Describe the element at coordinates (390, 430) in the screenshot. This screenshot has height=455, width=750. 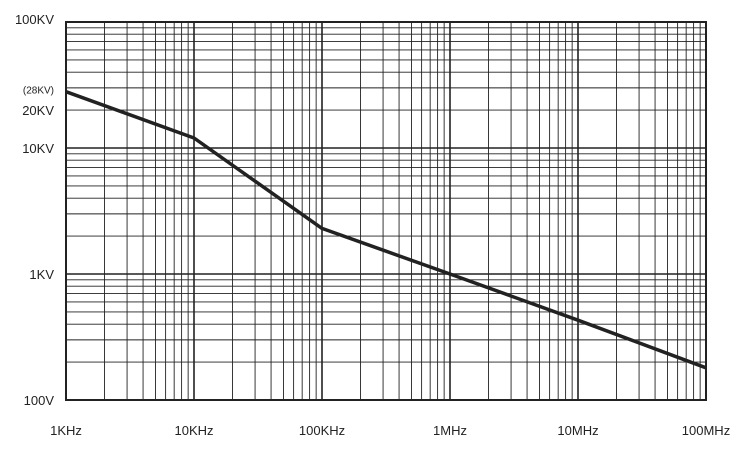
I see `x-axis-tick-labels: 1KHz 10KHz 100KHz 1MHz 10MHz 100MHz` at that location.